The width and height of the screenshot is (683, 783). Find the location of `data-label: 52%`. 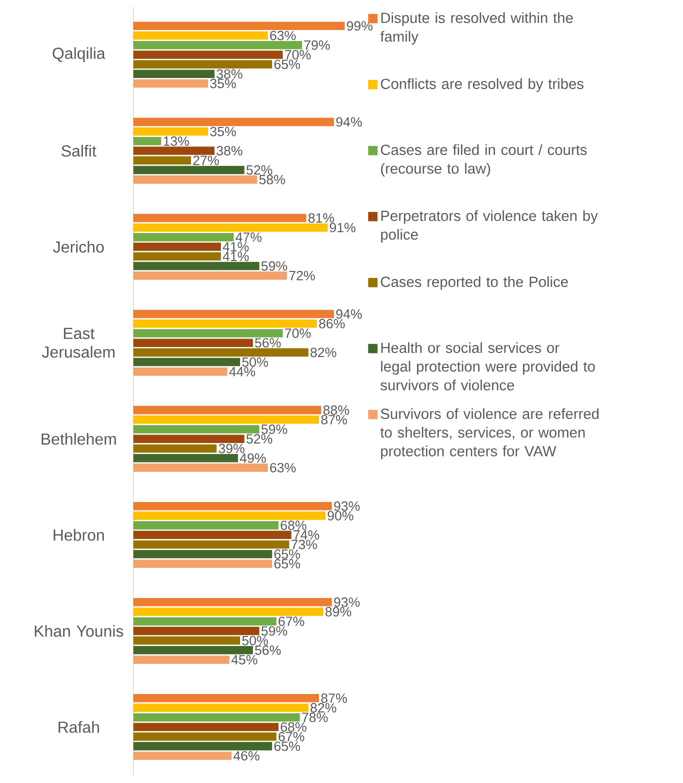

data-label: 52% is located at coordinates (259, 439).